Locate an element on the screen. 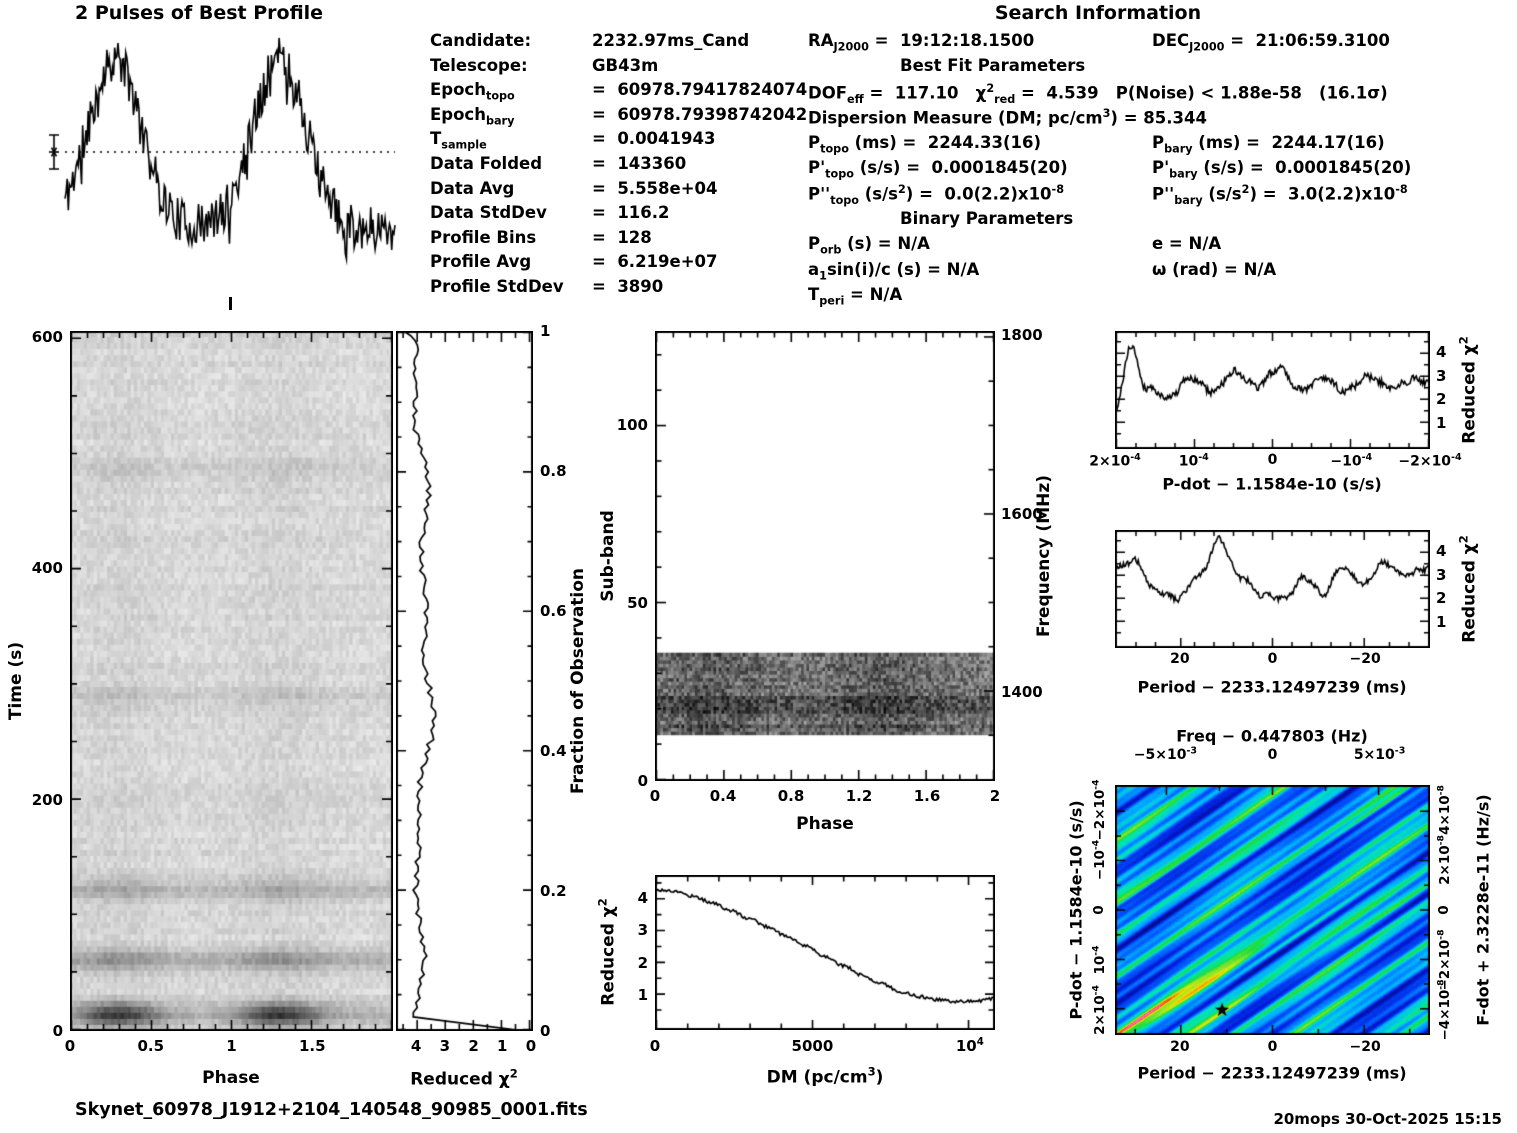  info-line-label: Data Avg is located at coordinates (472, 188).